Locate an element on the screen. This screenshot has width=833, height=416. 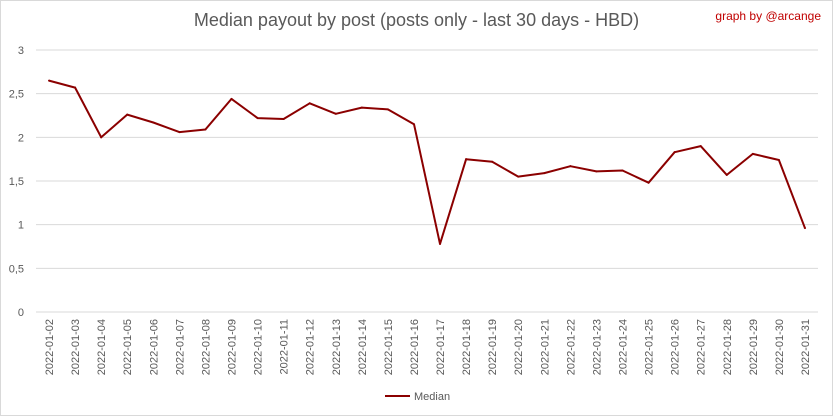
y-tick-label: 3 is located at coordinates (21, 51).